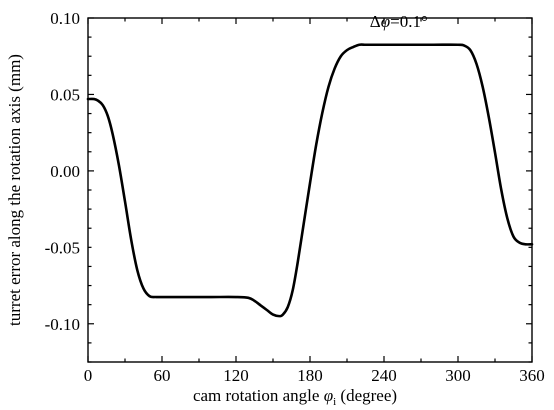  I want to click on annotation-text: Δφ=0.1°, so click(399, 21).